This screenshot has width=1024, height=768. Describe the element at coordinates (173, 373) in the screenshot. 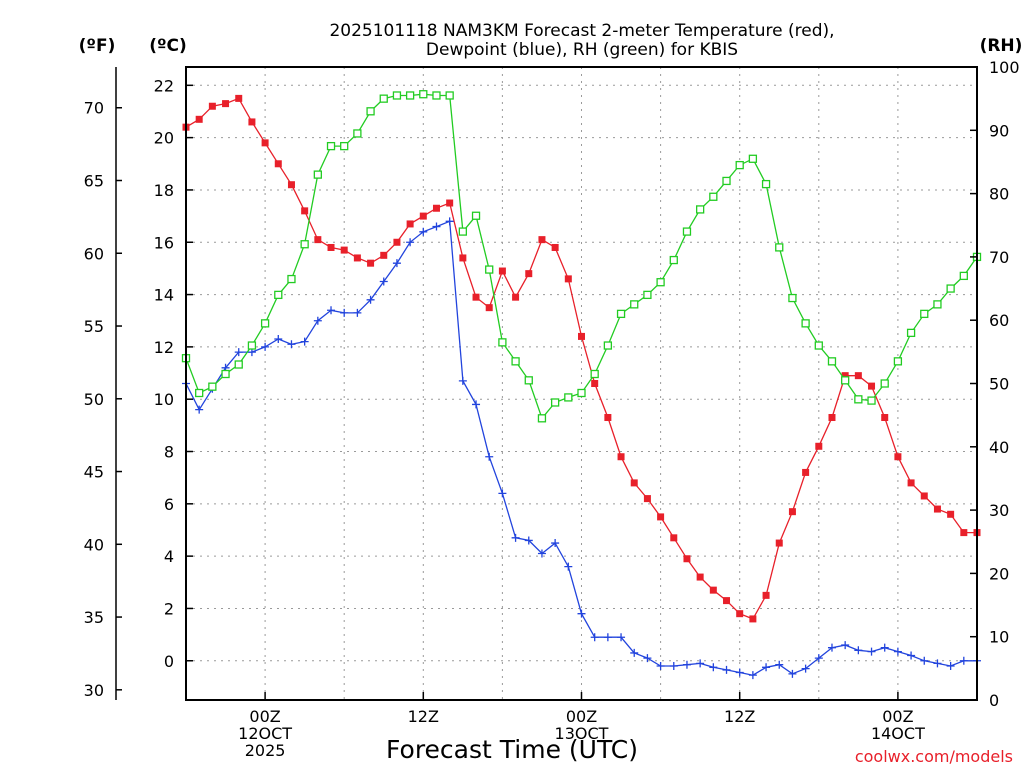

I see `celsius-axis: 0 2 4 6 8 10 12 14 16 18 20 22` at that location.